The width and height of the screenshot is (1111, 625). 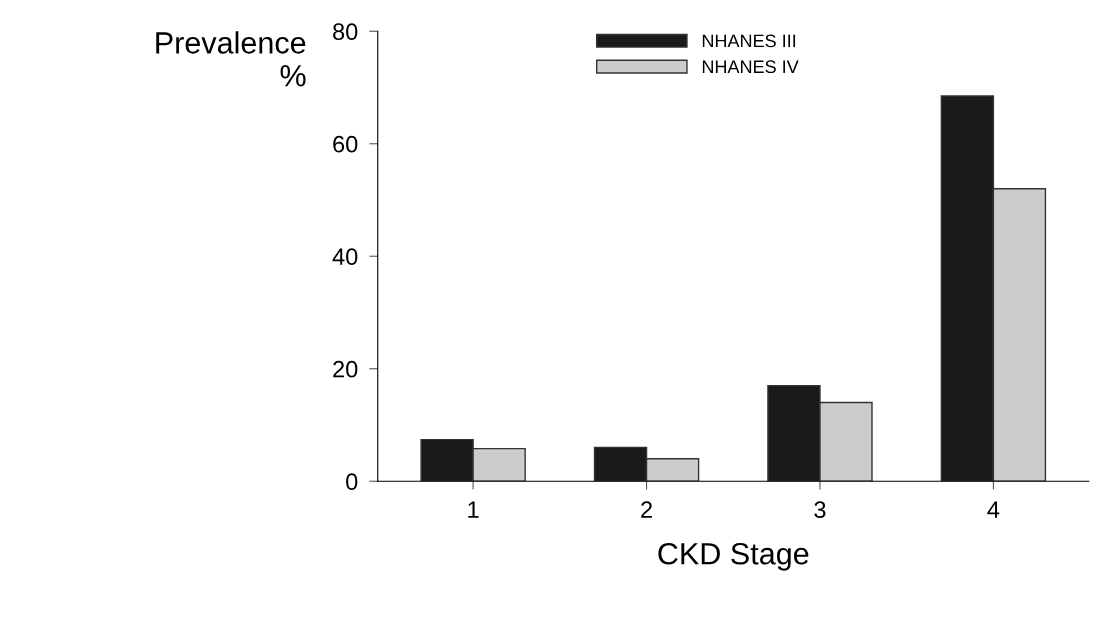 I want to click on x-tick-label: 1, so click(x=473, y=509).